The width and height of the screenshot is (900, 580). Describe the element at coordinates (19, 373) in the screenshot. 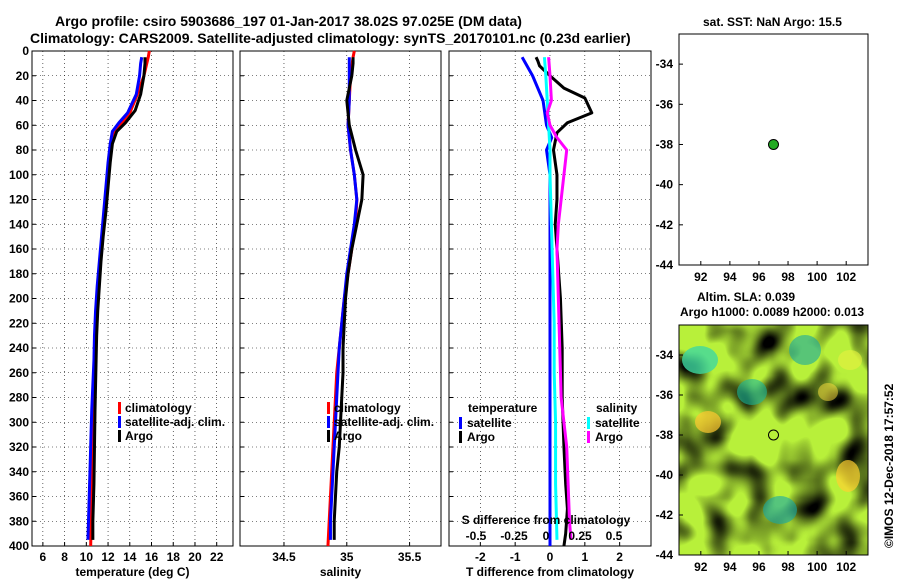

I see `ytick-label: 260` at that location.